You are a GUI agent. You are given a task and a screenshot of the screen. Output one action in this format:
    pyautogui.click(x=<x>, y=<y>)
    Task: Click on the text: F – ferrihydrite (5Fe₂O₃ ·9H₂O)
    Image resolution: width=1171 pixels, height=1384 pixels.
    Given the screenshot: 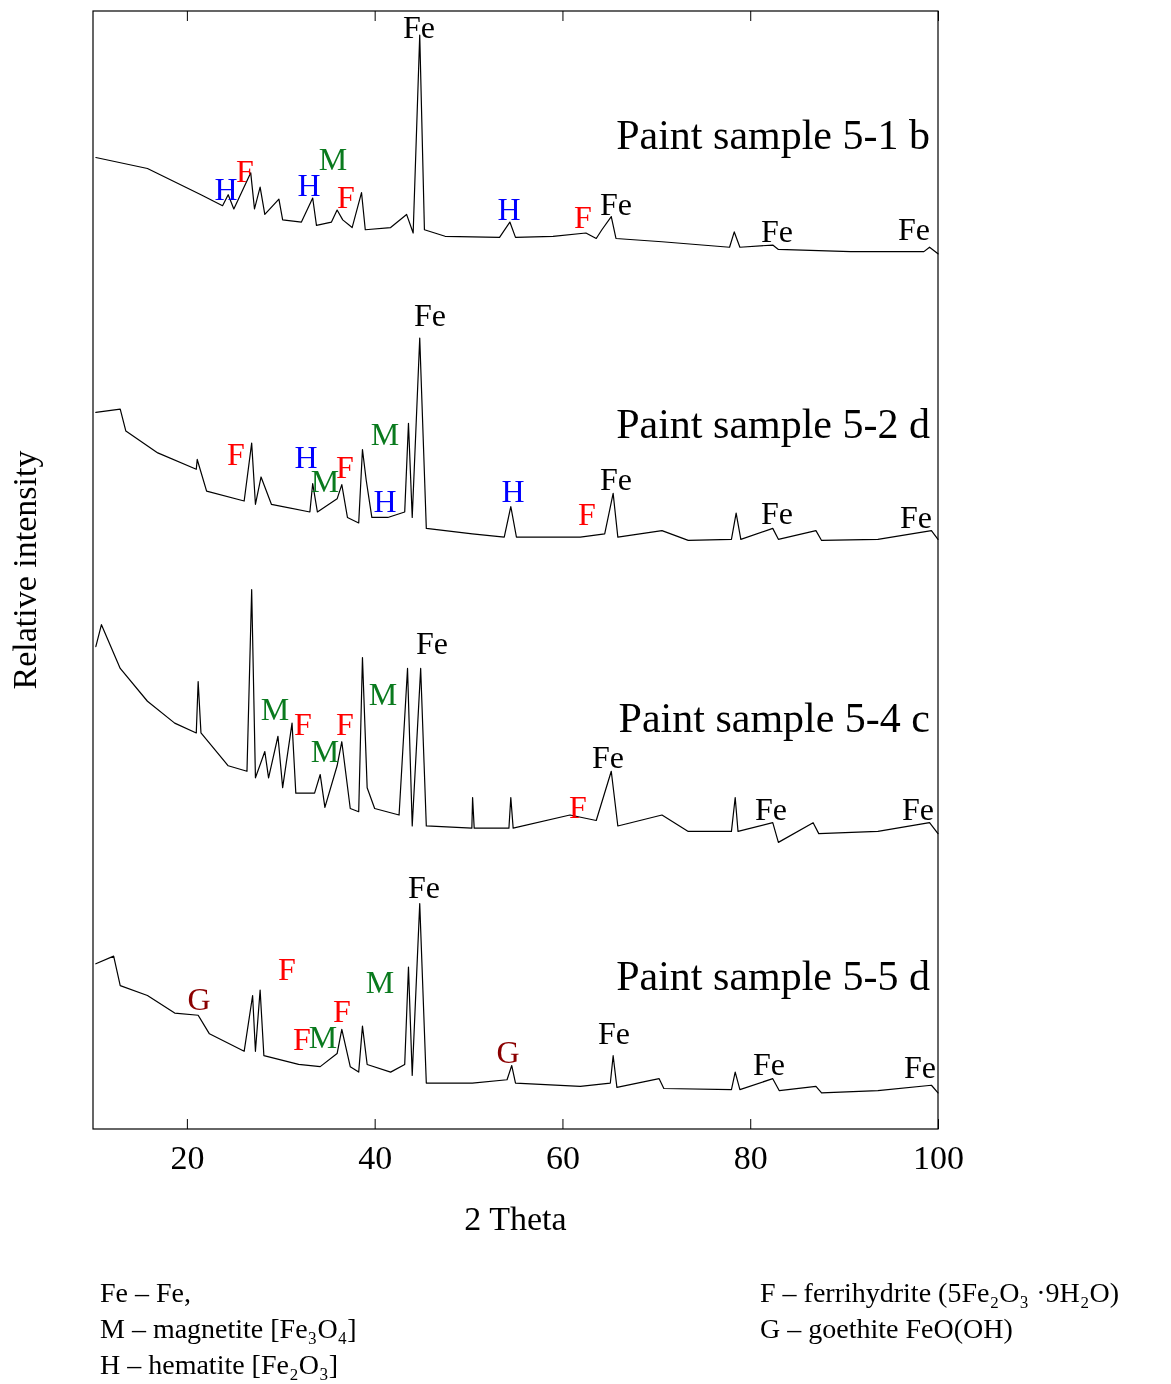 What is the action you would take?
    pyautogui.click(x=939, y=1292)
    